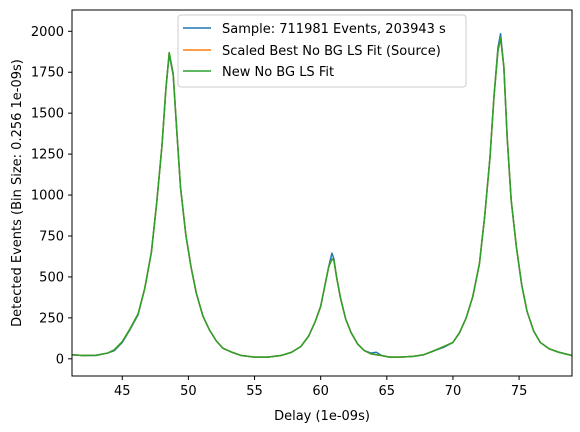 The width and height of the screenshot is (580, 432). I want to click on y-tick-label: 750, so click(51, 236).